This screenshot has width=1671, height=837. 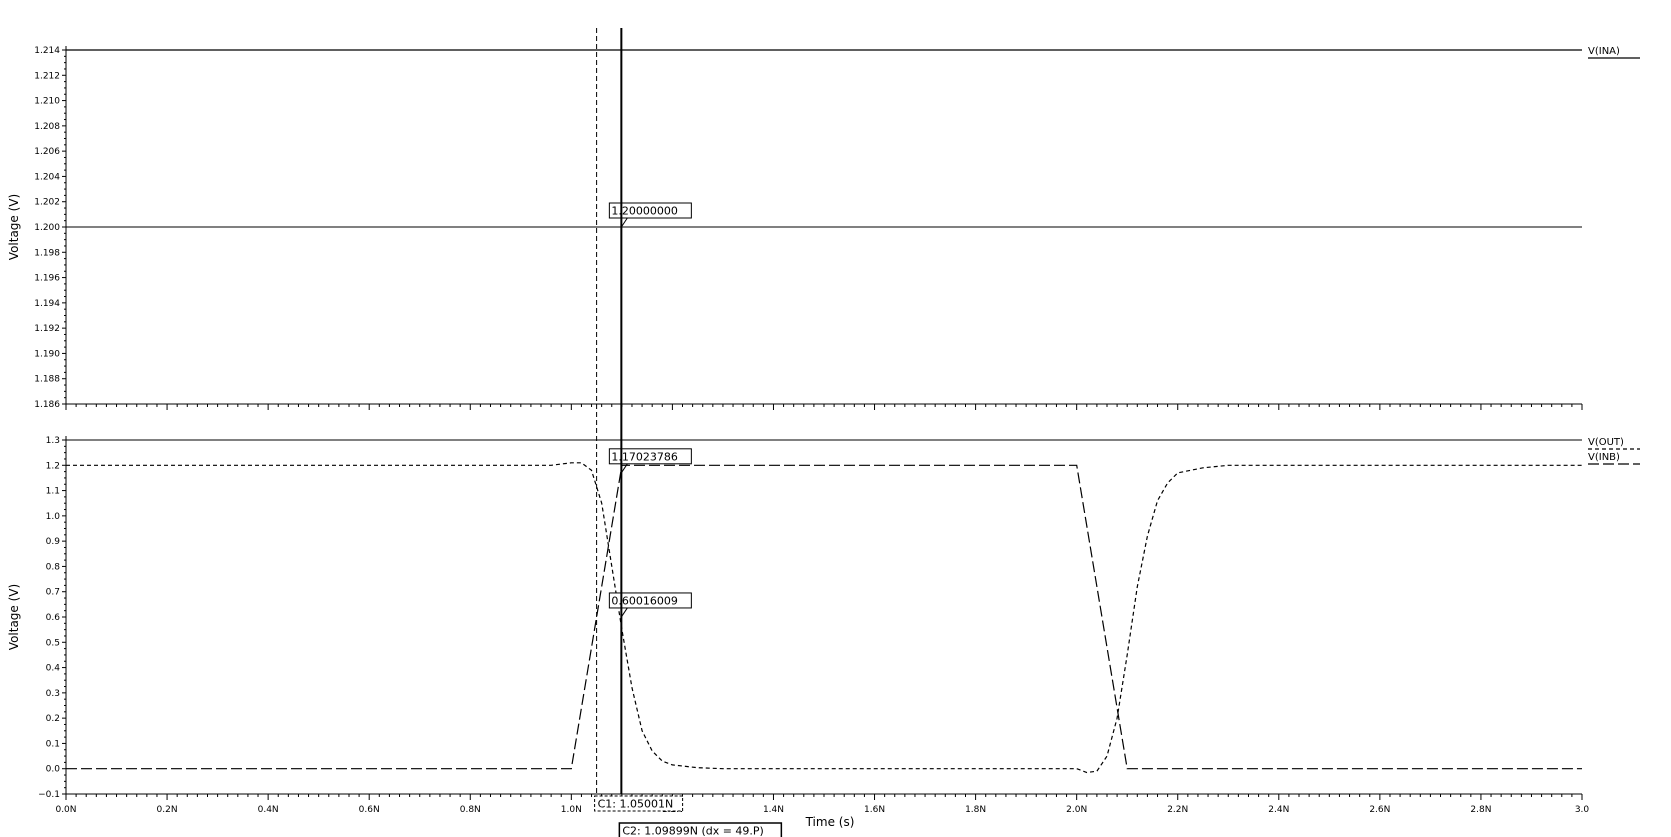 What do you see at coordinates (53, 669) in the screenshot?
I see `y-tick-label: 0.4` at bounding box center [53, 669].